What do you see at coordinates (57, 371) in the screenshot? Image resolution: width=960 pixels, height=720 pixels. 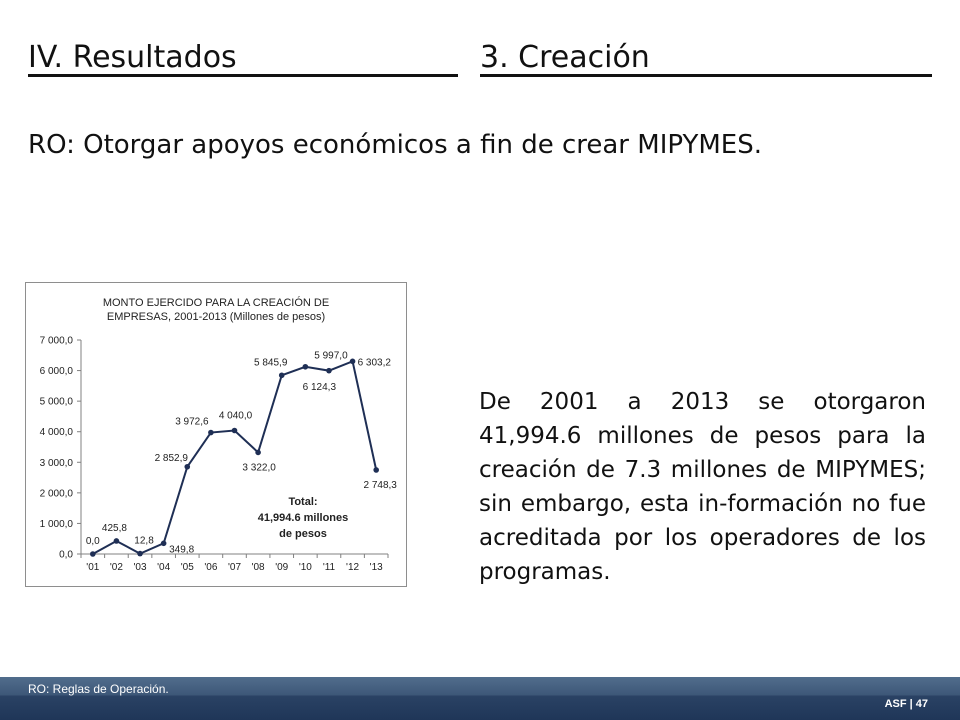 I see `y-tick-label: 6 000,0` at bounding box center [57, 371].